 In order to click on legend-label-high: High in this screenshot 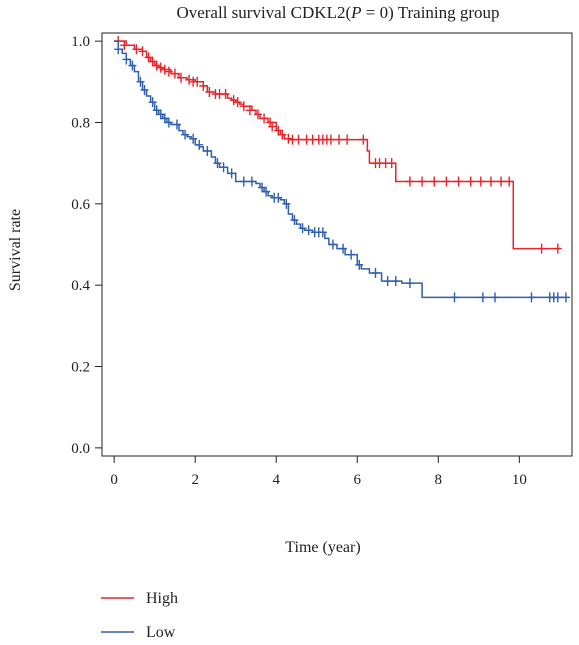, I will do `click(162, 598)`.